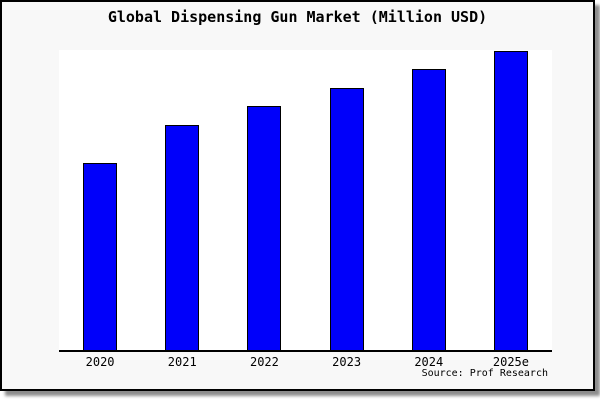 Image resolution: width=600 pixels, height=400 pixels. Describe the element at coordinates (510, 362) in the screenshot. I see `x-tick-label-2025e: 2025e` at that location.